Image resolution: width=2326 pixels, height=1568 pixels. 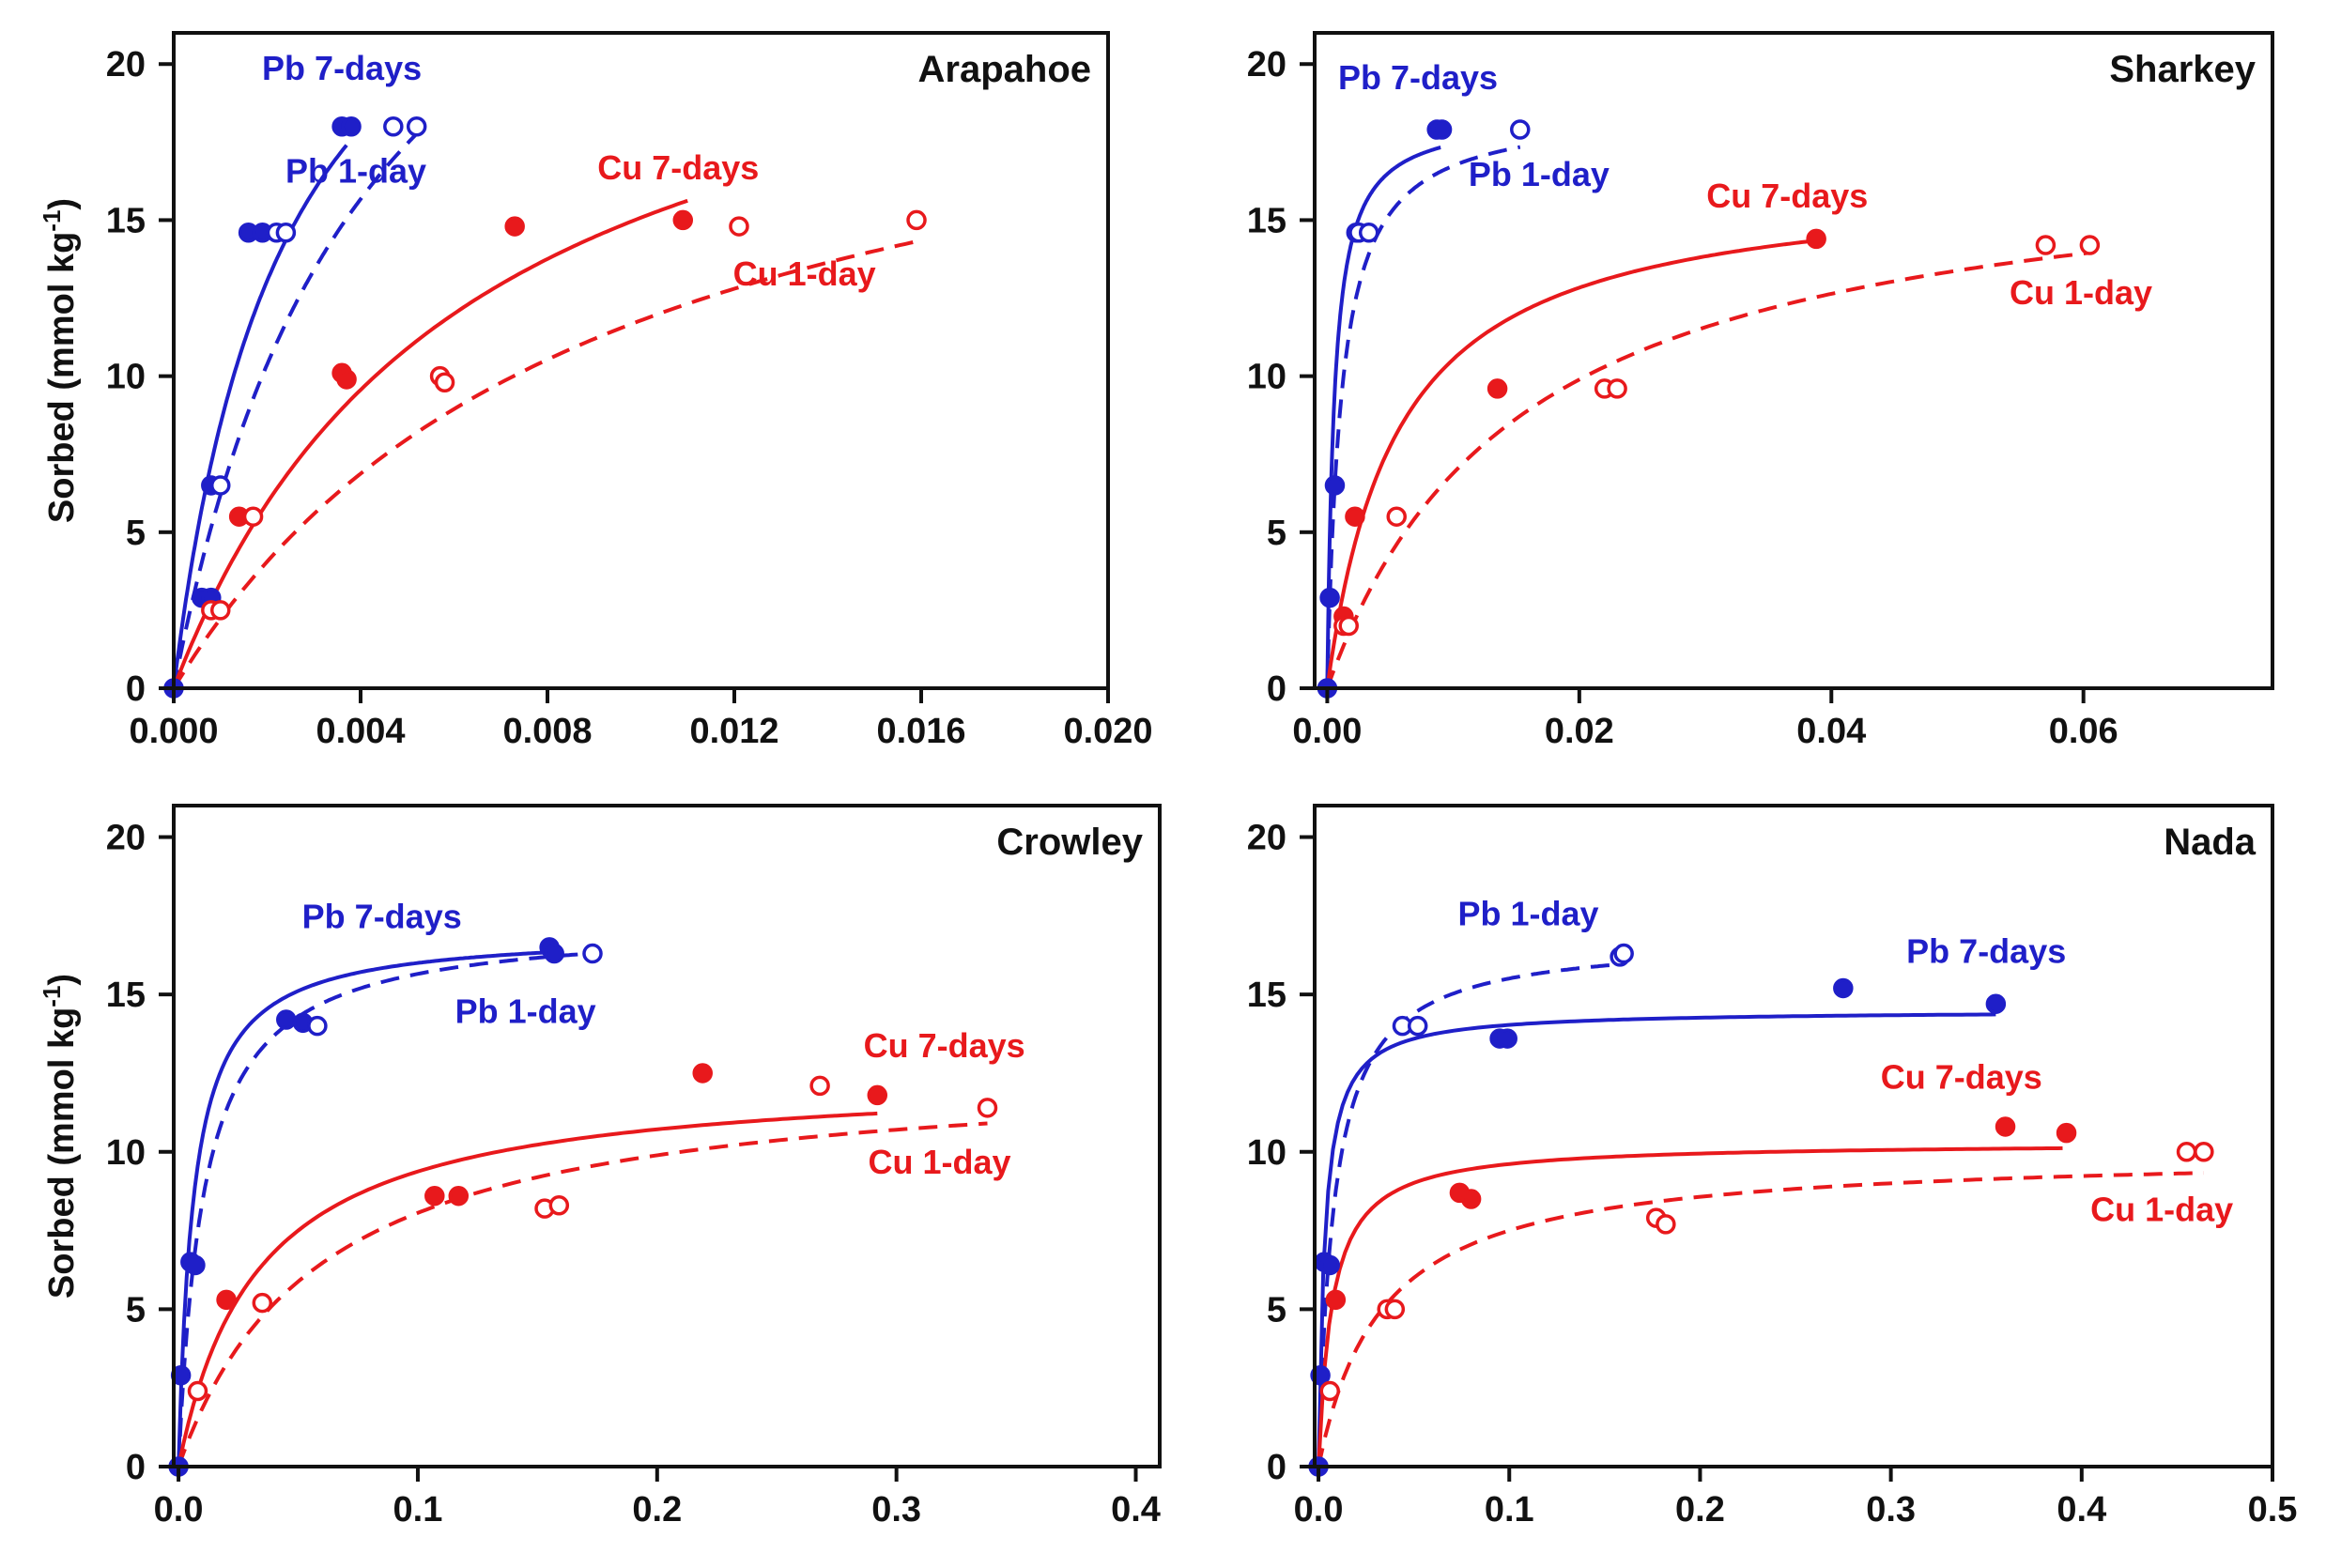 I want to click on x-tick-label: 0.020, so click(x=1107, y=731).